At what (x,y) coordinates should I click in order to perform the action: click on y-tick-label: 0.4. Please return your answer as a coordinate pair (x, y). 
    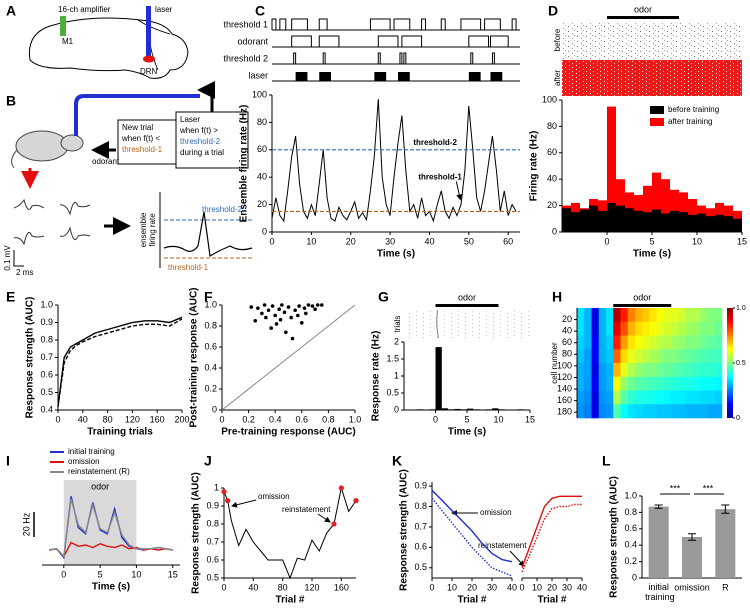
    Looking at the image, I should click on (630, 545).